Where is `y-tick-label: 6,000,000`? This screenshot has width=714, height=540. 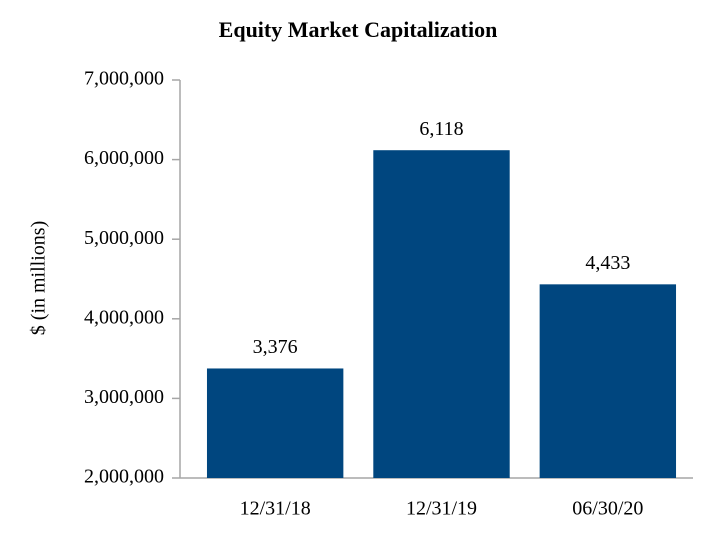
y-tick-label: 6,000,000 is located at coordinates (124, 158).